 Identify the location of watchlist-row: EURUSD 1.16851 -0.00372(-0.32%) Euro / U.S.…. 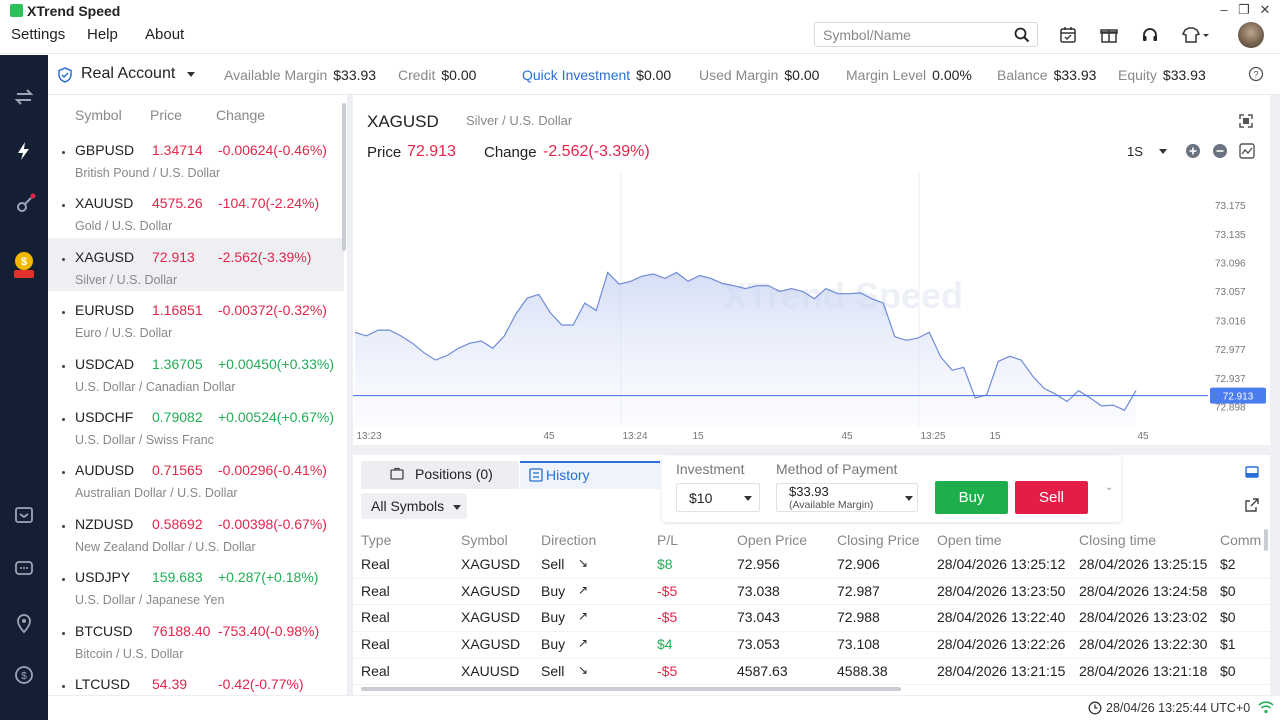
(196, 317).